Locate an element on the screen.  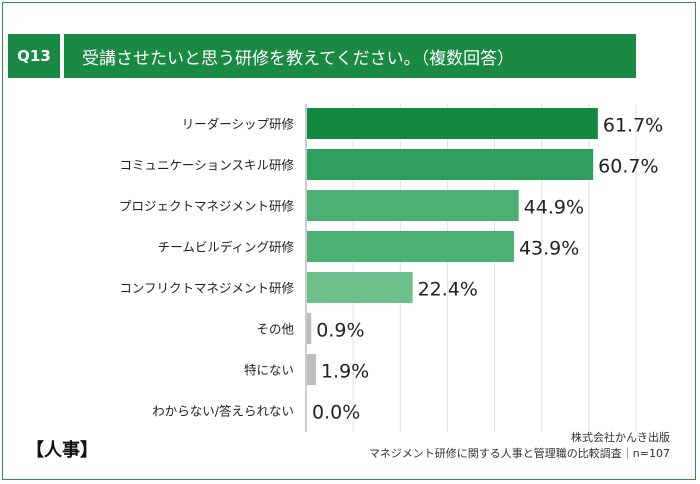
question-number-badge: Q13 is located at coordinates (34, 56).